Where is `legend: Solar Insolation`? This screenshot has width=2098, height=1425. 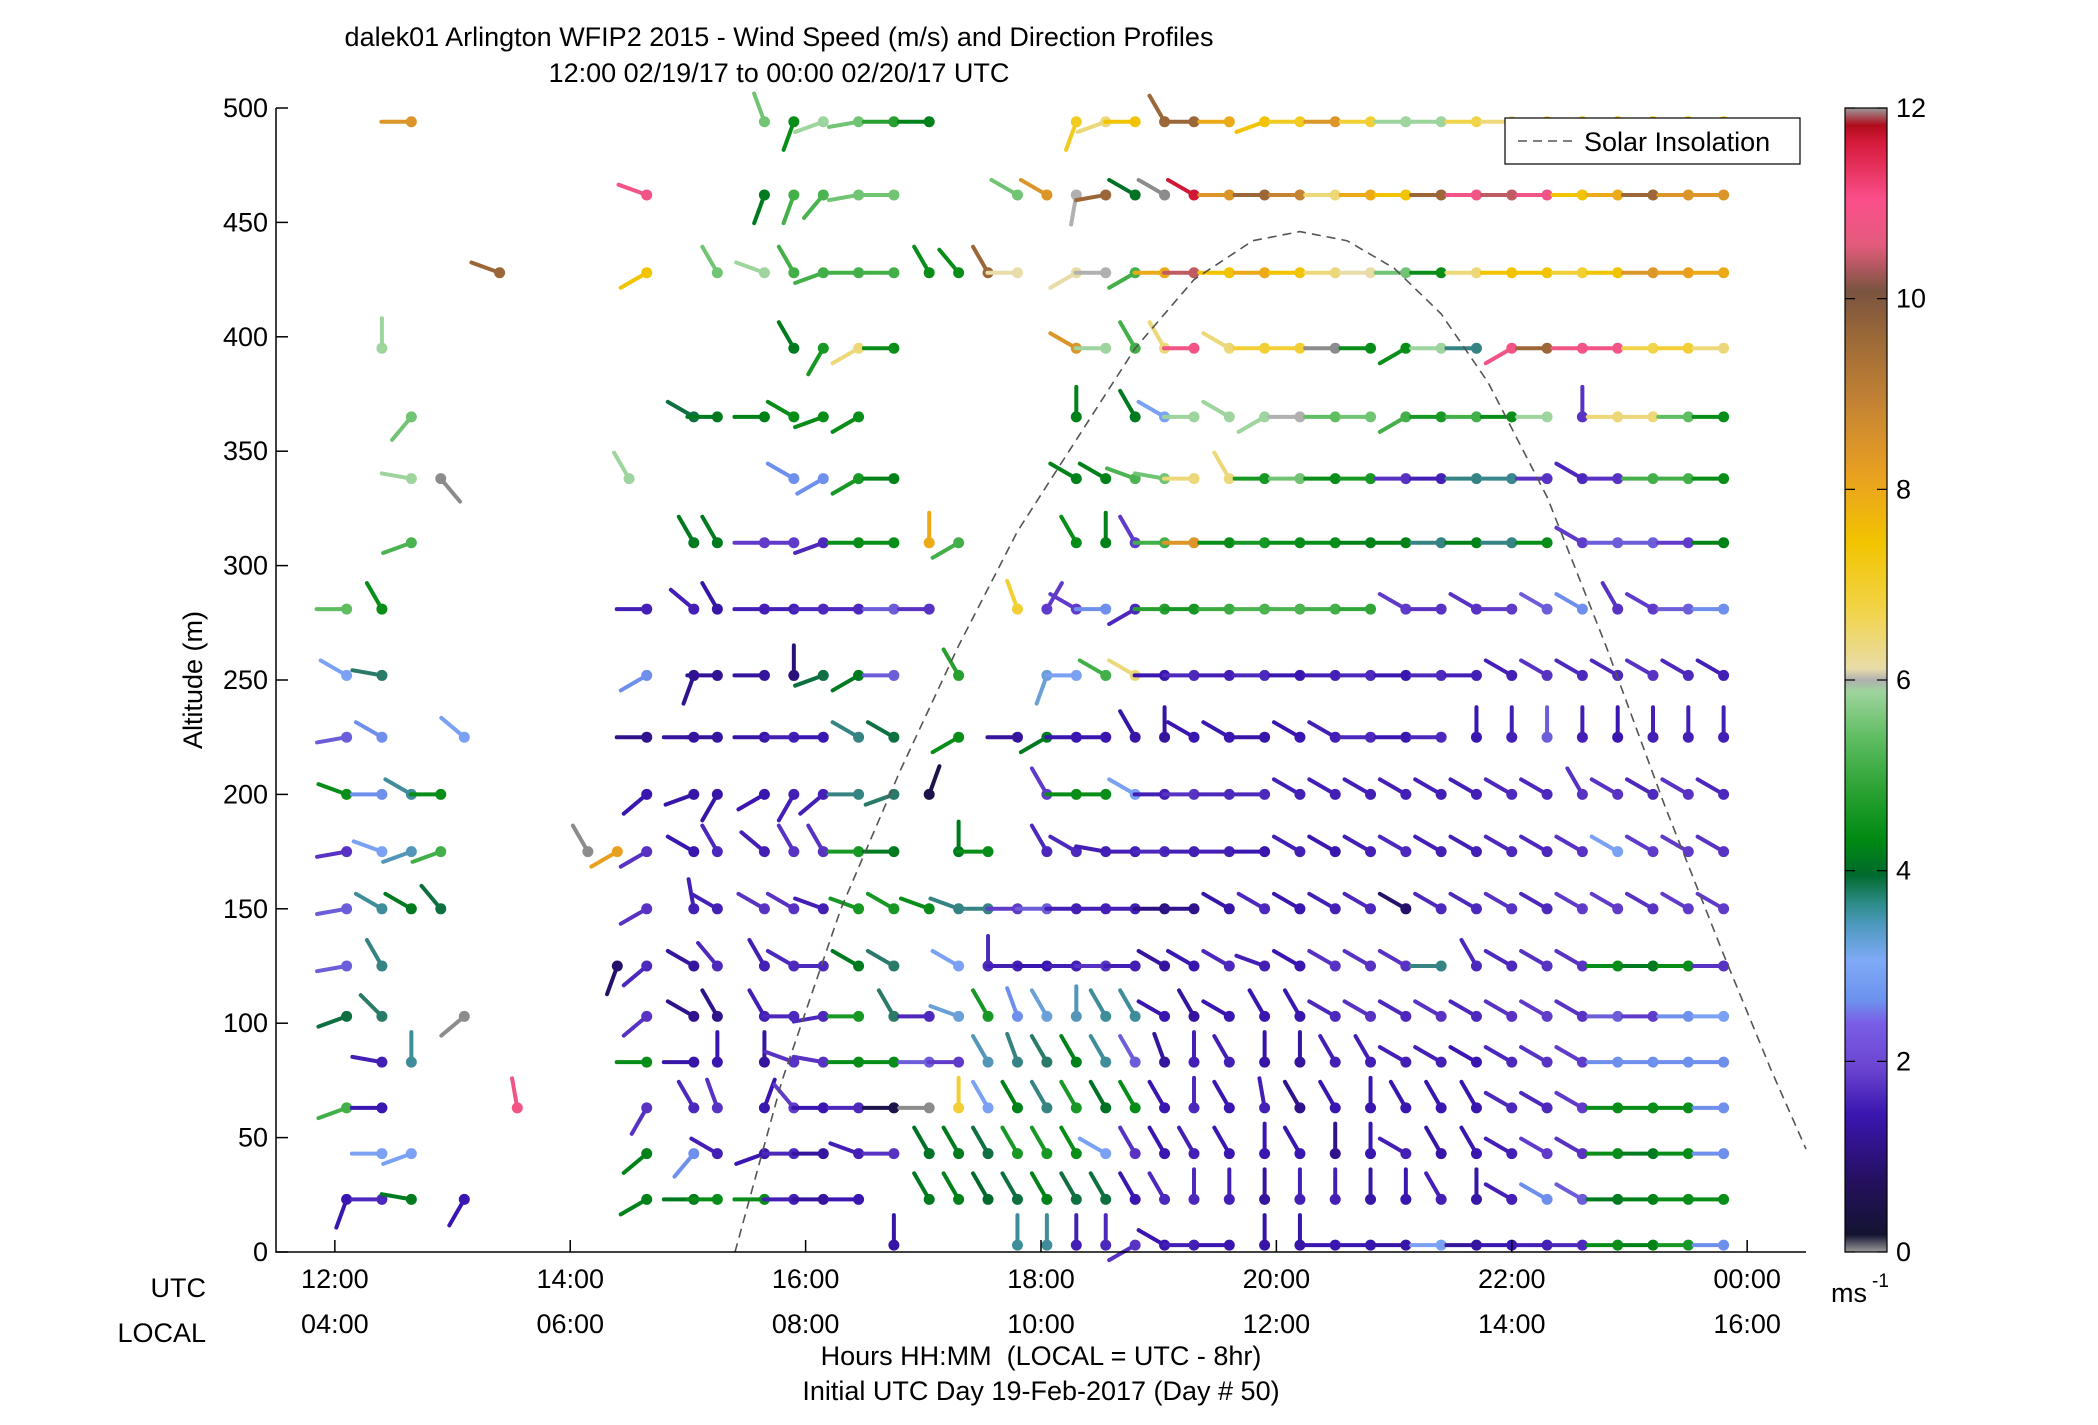
legend: Solar Insolation is located at coordinates (1652, 141).